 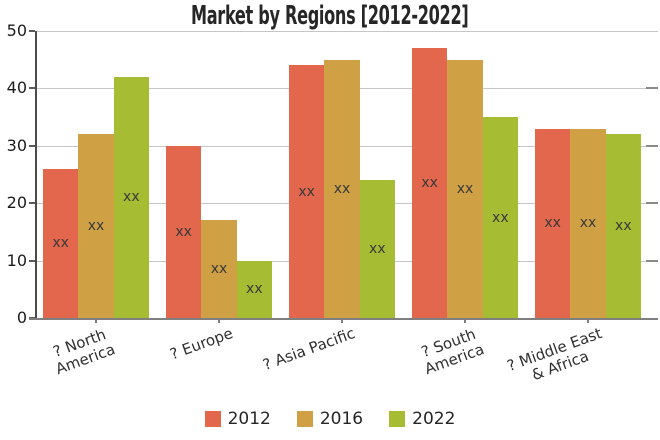 What do you see at coordinates (341, 419) in the screenshot?
I see `legend-label: 2016` at bounding box center [341, 419].